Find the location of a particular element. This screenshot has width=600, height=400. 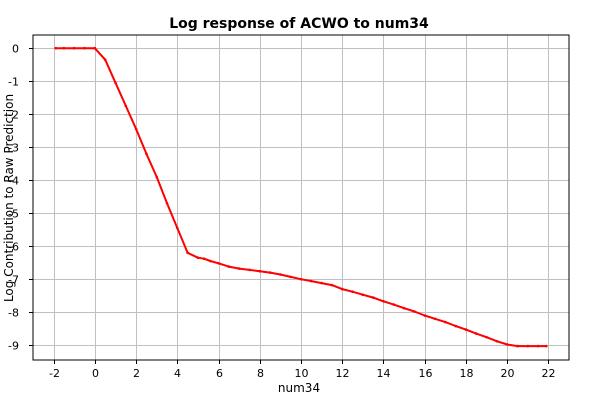

x-tick-label: -2 is located at coordinates (54, 373).